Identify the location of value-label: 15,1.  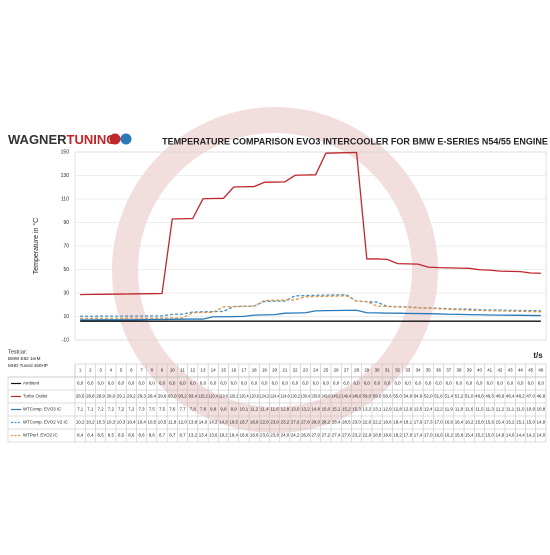
(520, 422).